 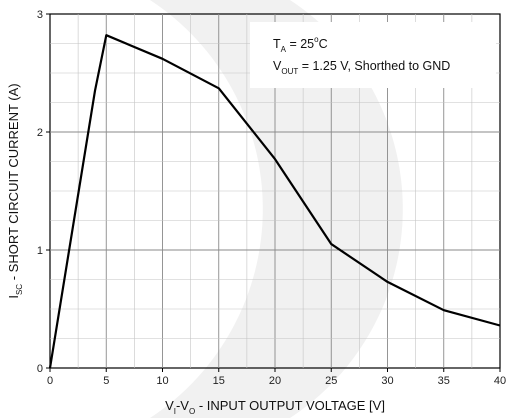 I want to click on x-tick-label: 25, so click(x=331, y=381).